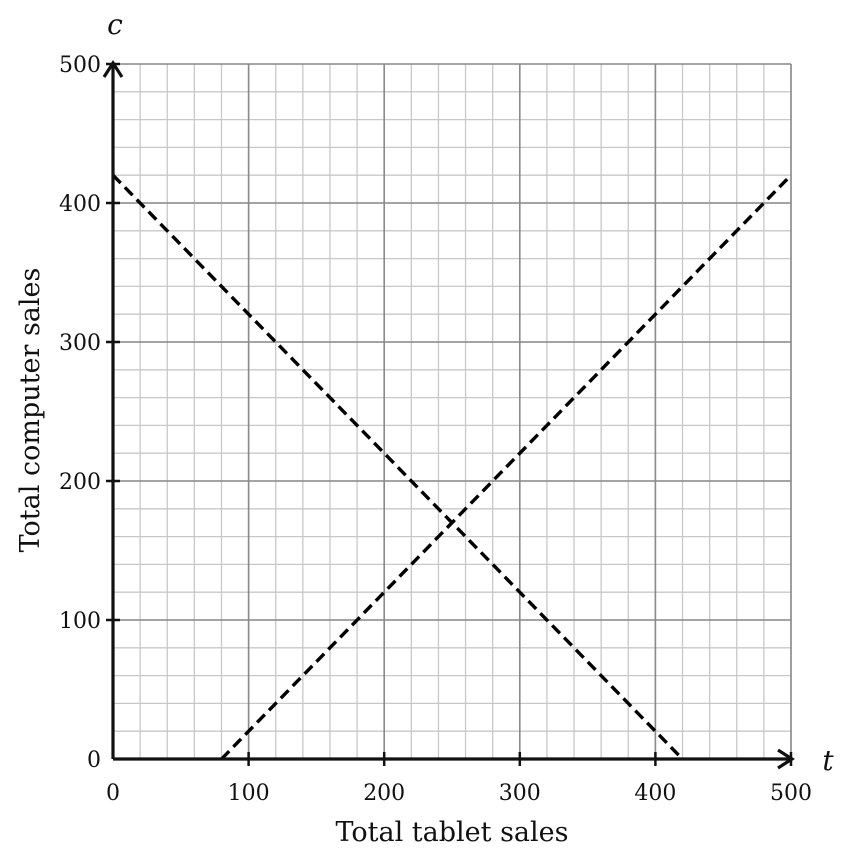 The width and height of the screenshot is (864, 858). I want to click on x-tick-labels: 0 100 200 300 400 500, so click(459, 793).